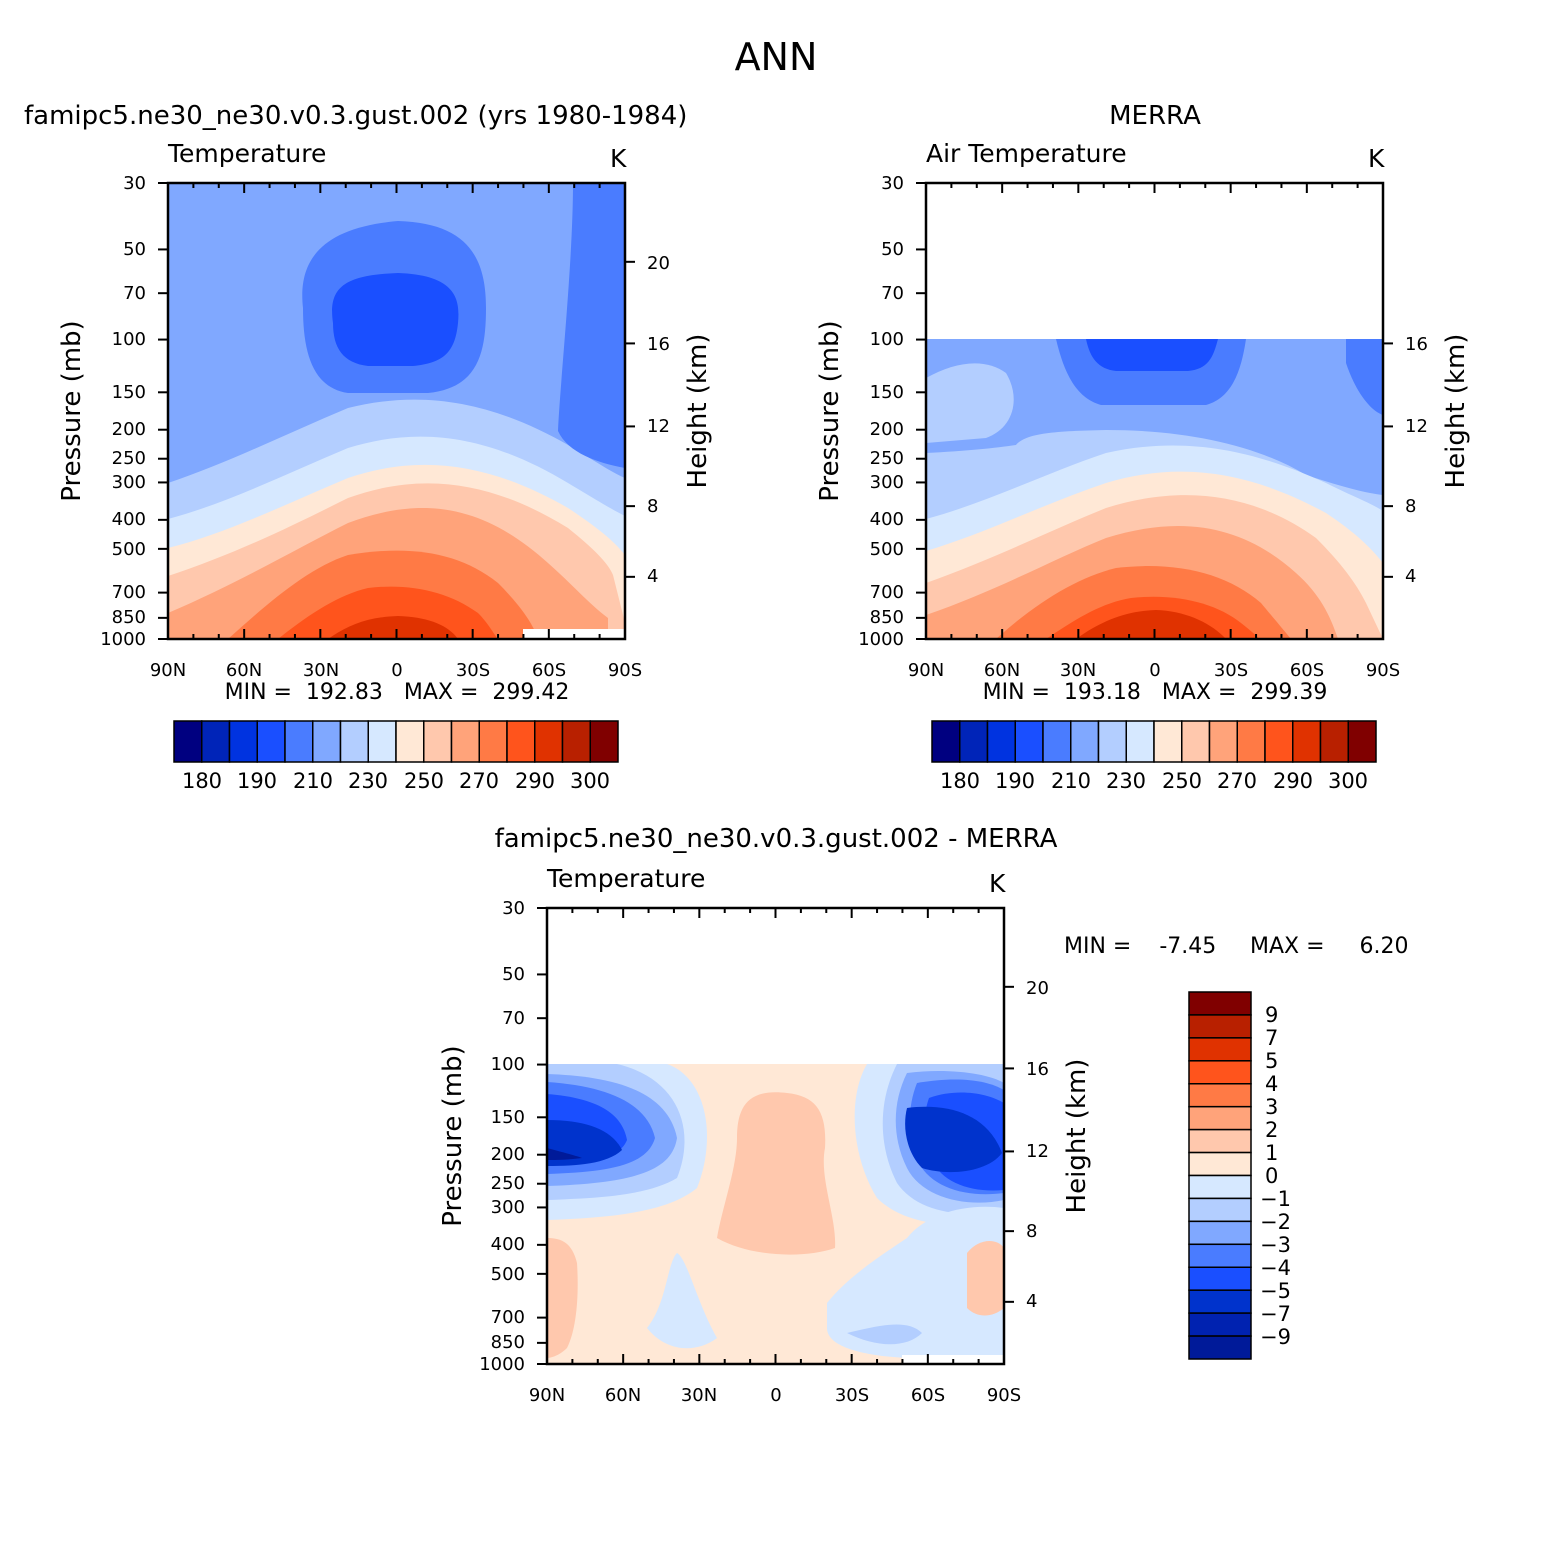  What do you see at coordinates (453, 1135) in the screenshot?
I see `diff-ylabel: Pressure (mb)` at bounding box center [453, 1135].